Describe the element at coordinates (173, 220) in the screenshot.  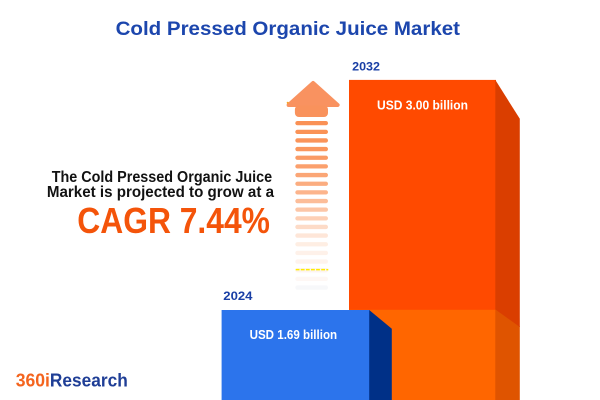
I see `svg-text: CAGR 7.44%` at that location.